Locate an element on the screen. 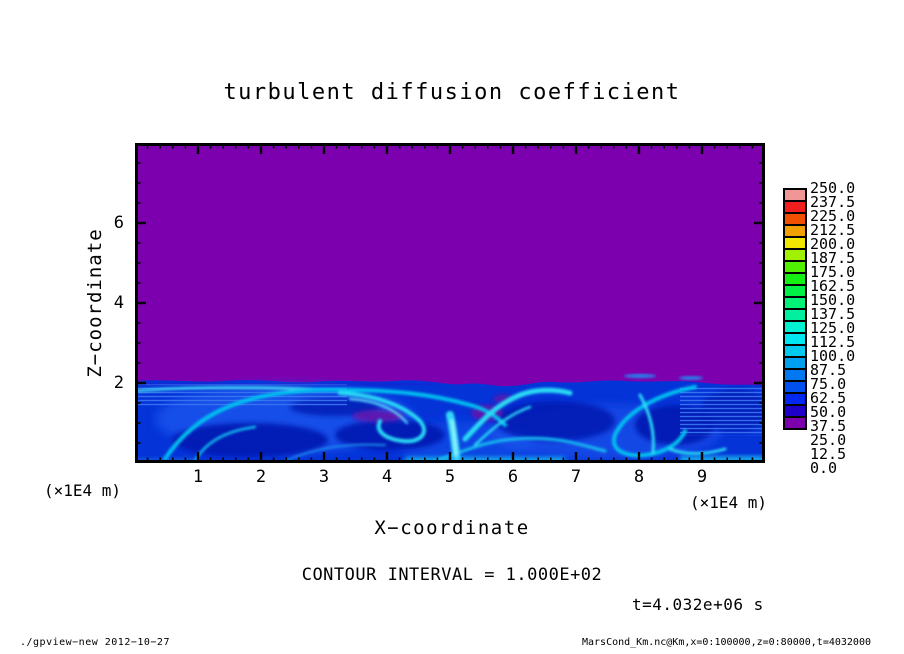 The image size is (904, 654). colorbar-tick-label: 175.0 is located at coordinates (833, 272).